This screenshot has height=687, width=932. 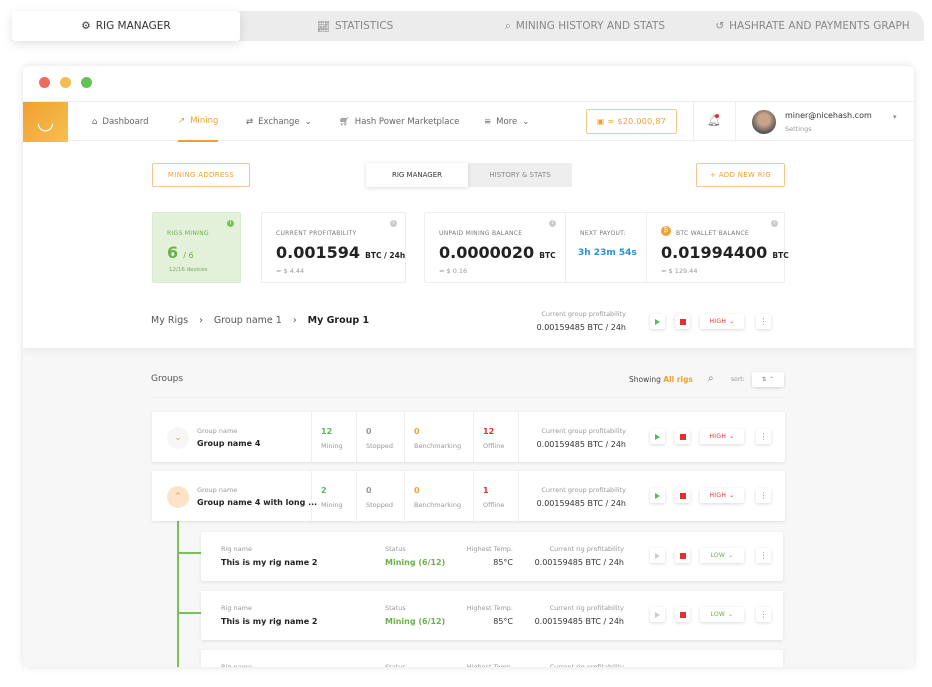 What do you see at coordinates (682, 321) in the screenshot?
I see `stop-all-button` at bounding box center [682, 321].